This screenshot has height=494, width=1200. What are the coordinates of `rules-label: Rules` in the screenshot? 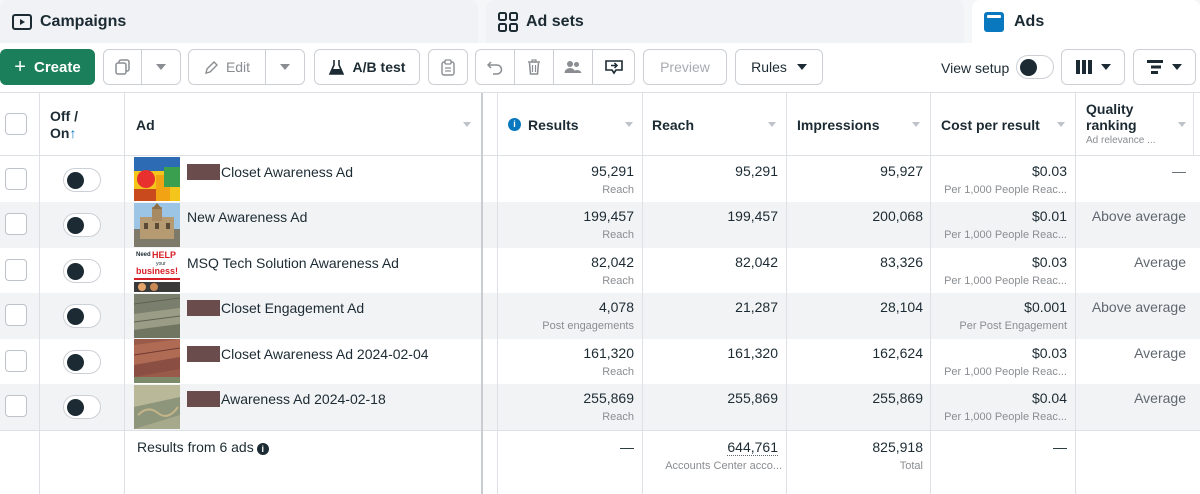 It's located at (769, 67).